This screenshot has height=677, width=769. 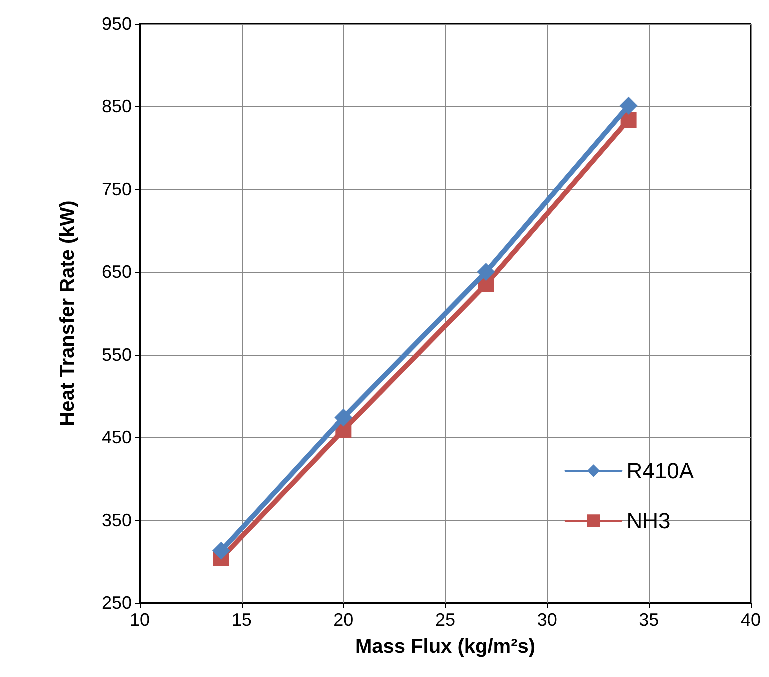 I want to click on y-tick-label: 350, so click(x=117, y=520).